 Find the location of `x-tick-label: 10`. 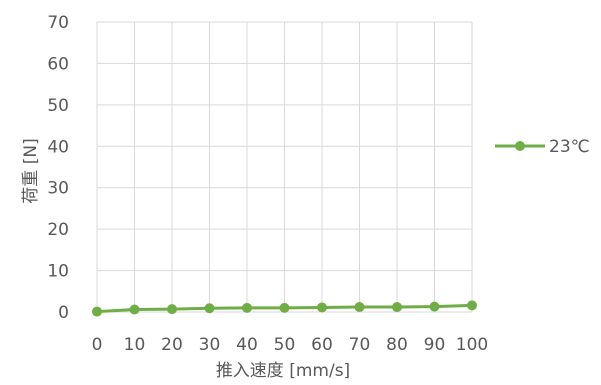

x-tick-label: 10 is located at coordinates (135, 345).